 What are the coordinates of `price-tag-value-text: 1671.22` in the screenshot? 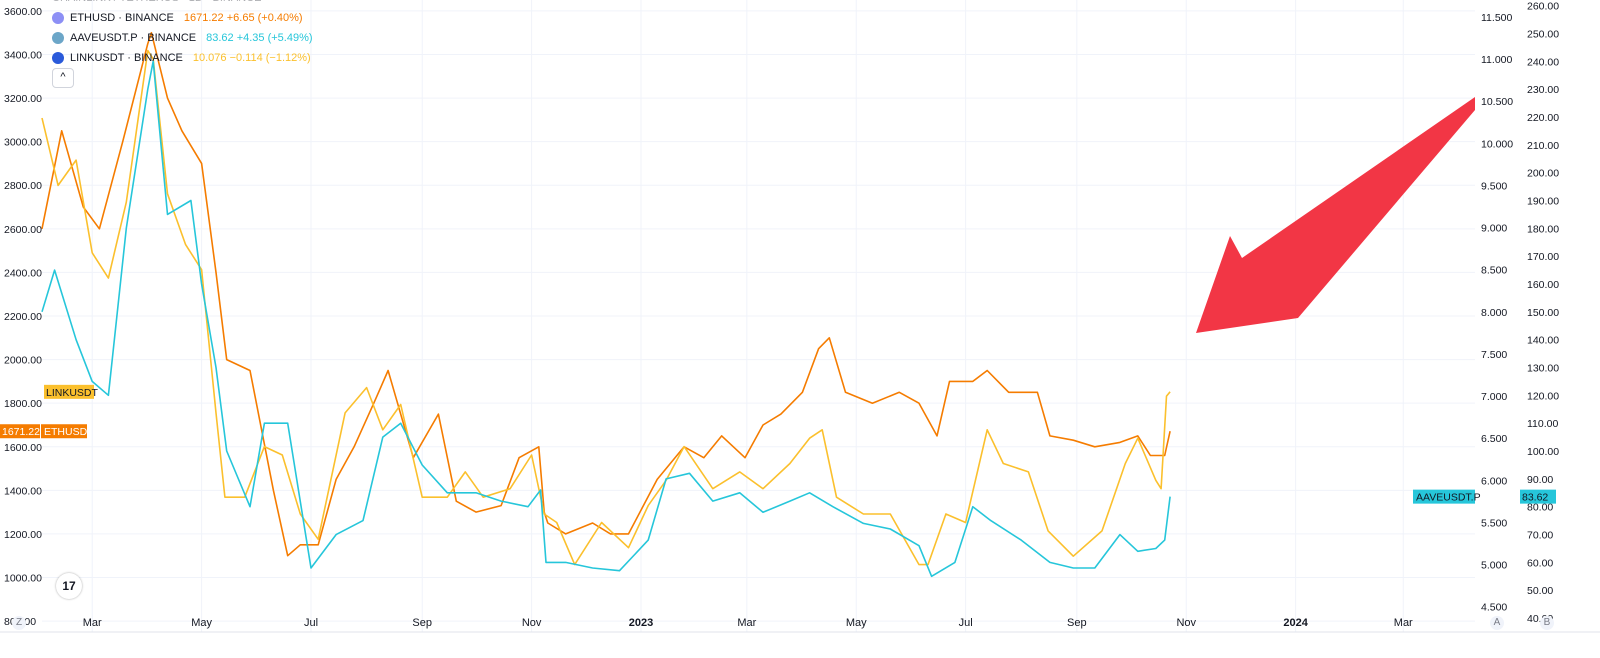 It's located at (21, 432).